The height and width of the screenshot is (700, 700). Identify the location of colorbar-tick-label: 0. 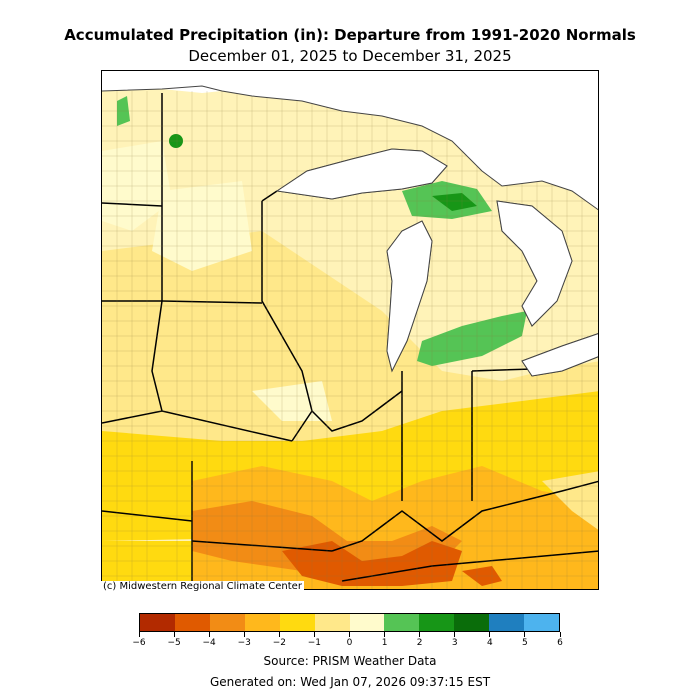
(349, 643).